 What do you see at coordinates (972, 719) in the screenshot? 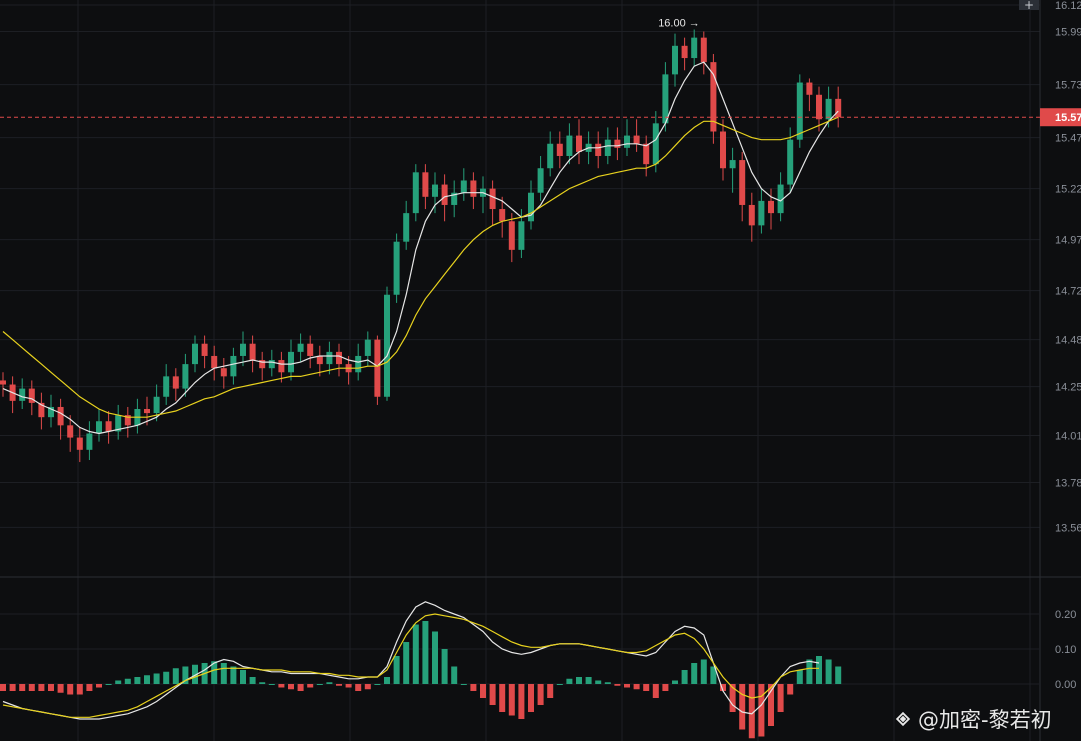
I see `watermark: @加密-黎若初` at bounding box center [972, 719].